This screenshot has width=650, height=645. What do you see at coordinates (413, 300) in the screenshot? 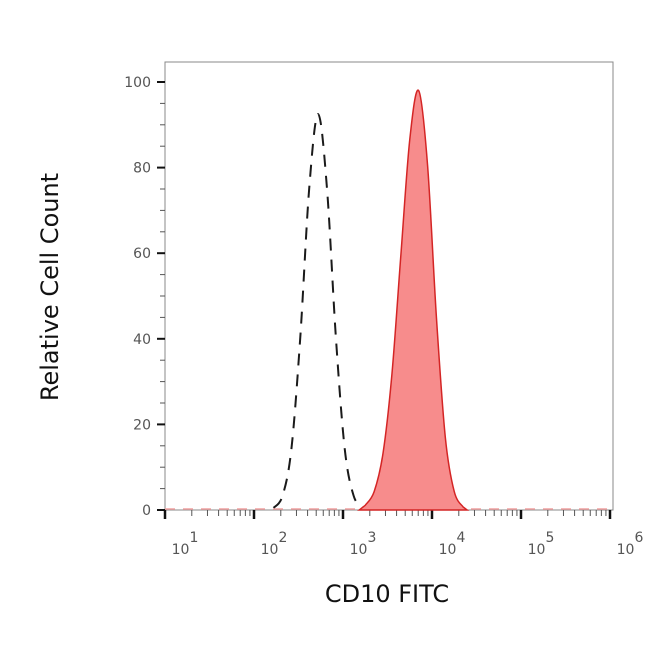
I see `sample-histogram-area` at bounding box center [413, 300].